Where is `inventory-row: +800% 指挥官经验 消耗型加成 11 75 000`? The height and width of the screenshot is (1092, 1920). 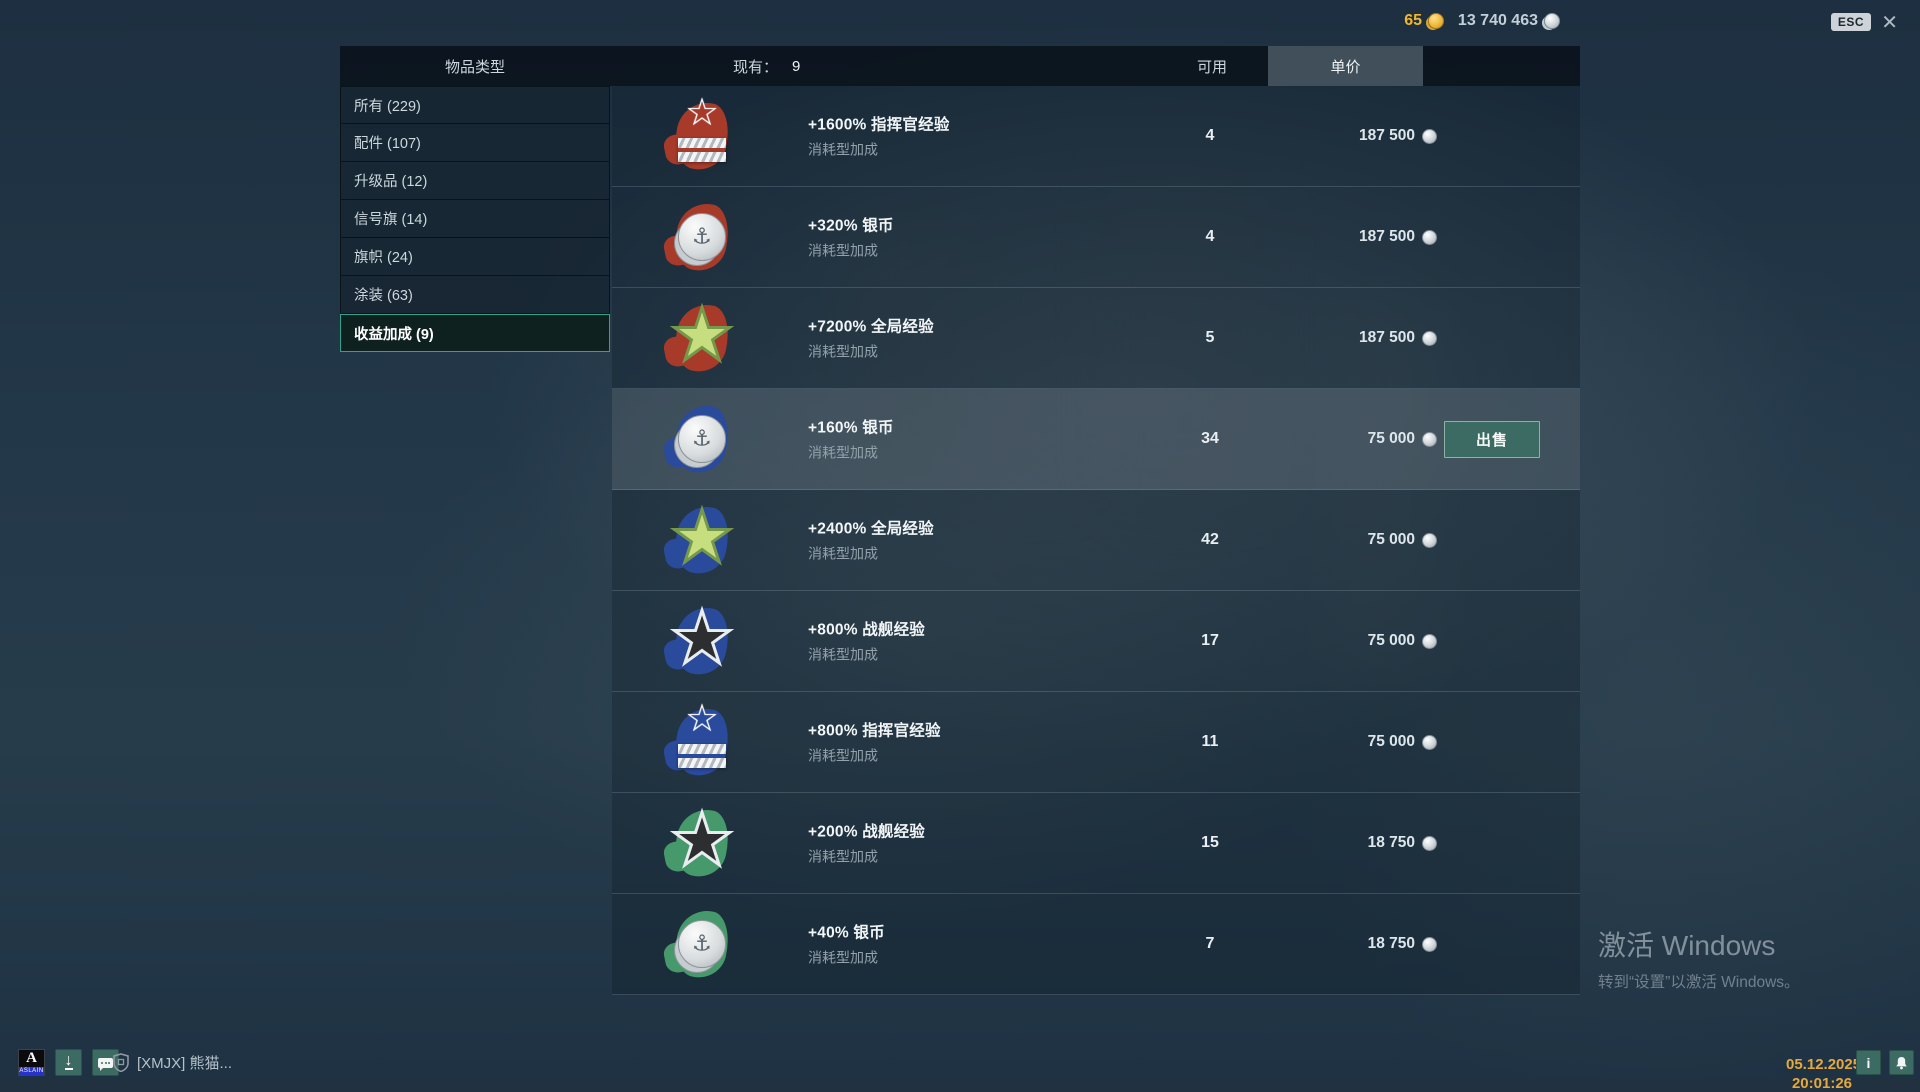
inventory-row: +800% 指挥官经验 消耗型加成 11 75 000 is located at coordinates (1096, 742).